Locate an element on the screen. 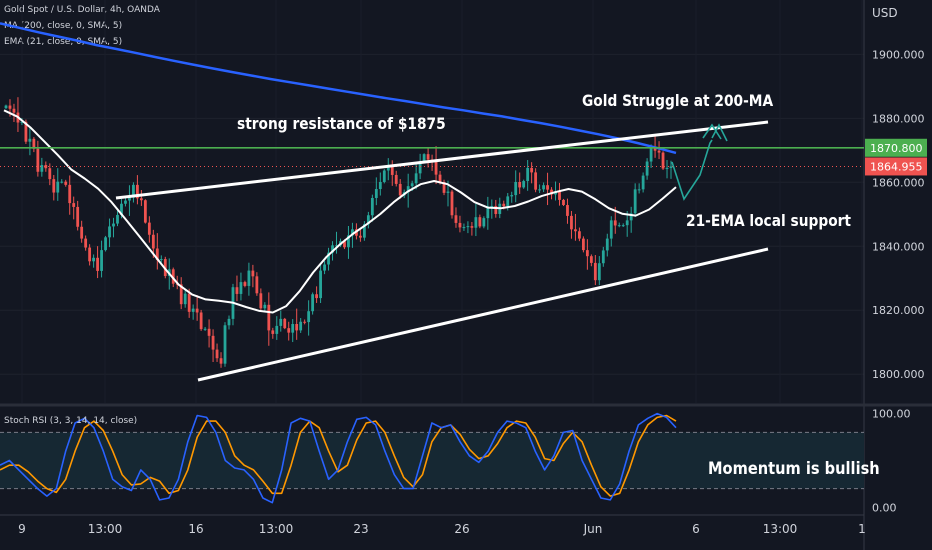  upper-trendline is located at coordinates (442, 160).